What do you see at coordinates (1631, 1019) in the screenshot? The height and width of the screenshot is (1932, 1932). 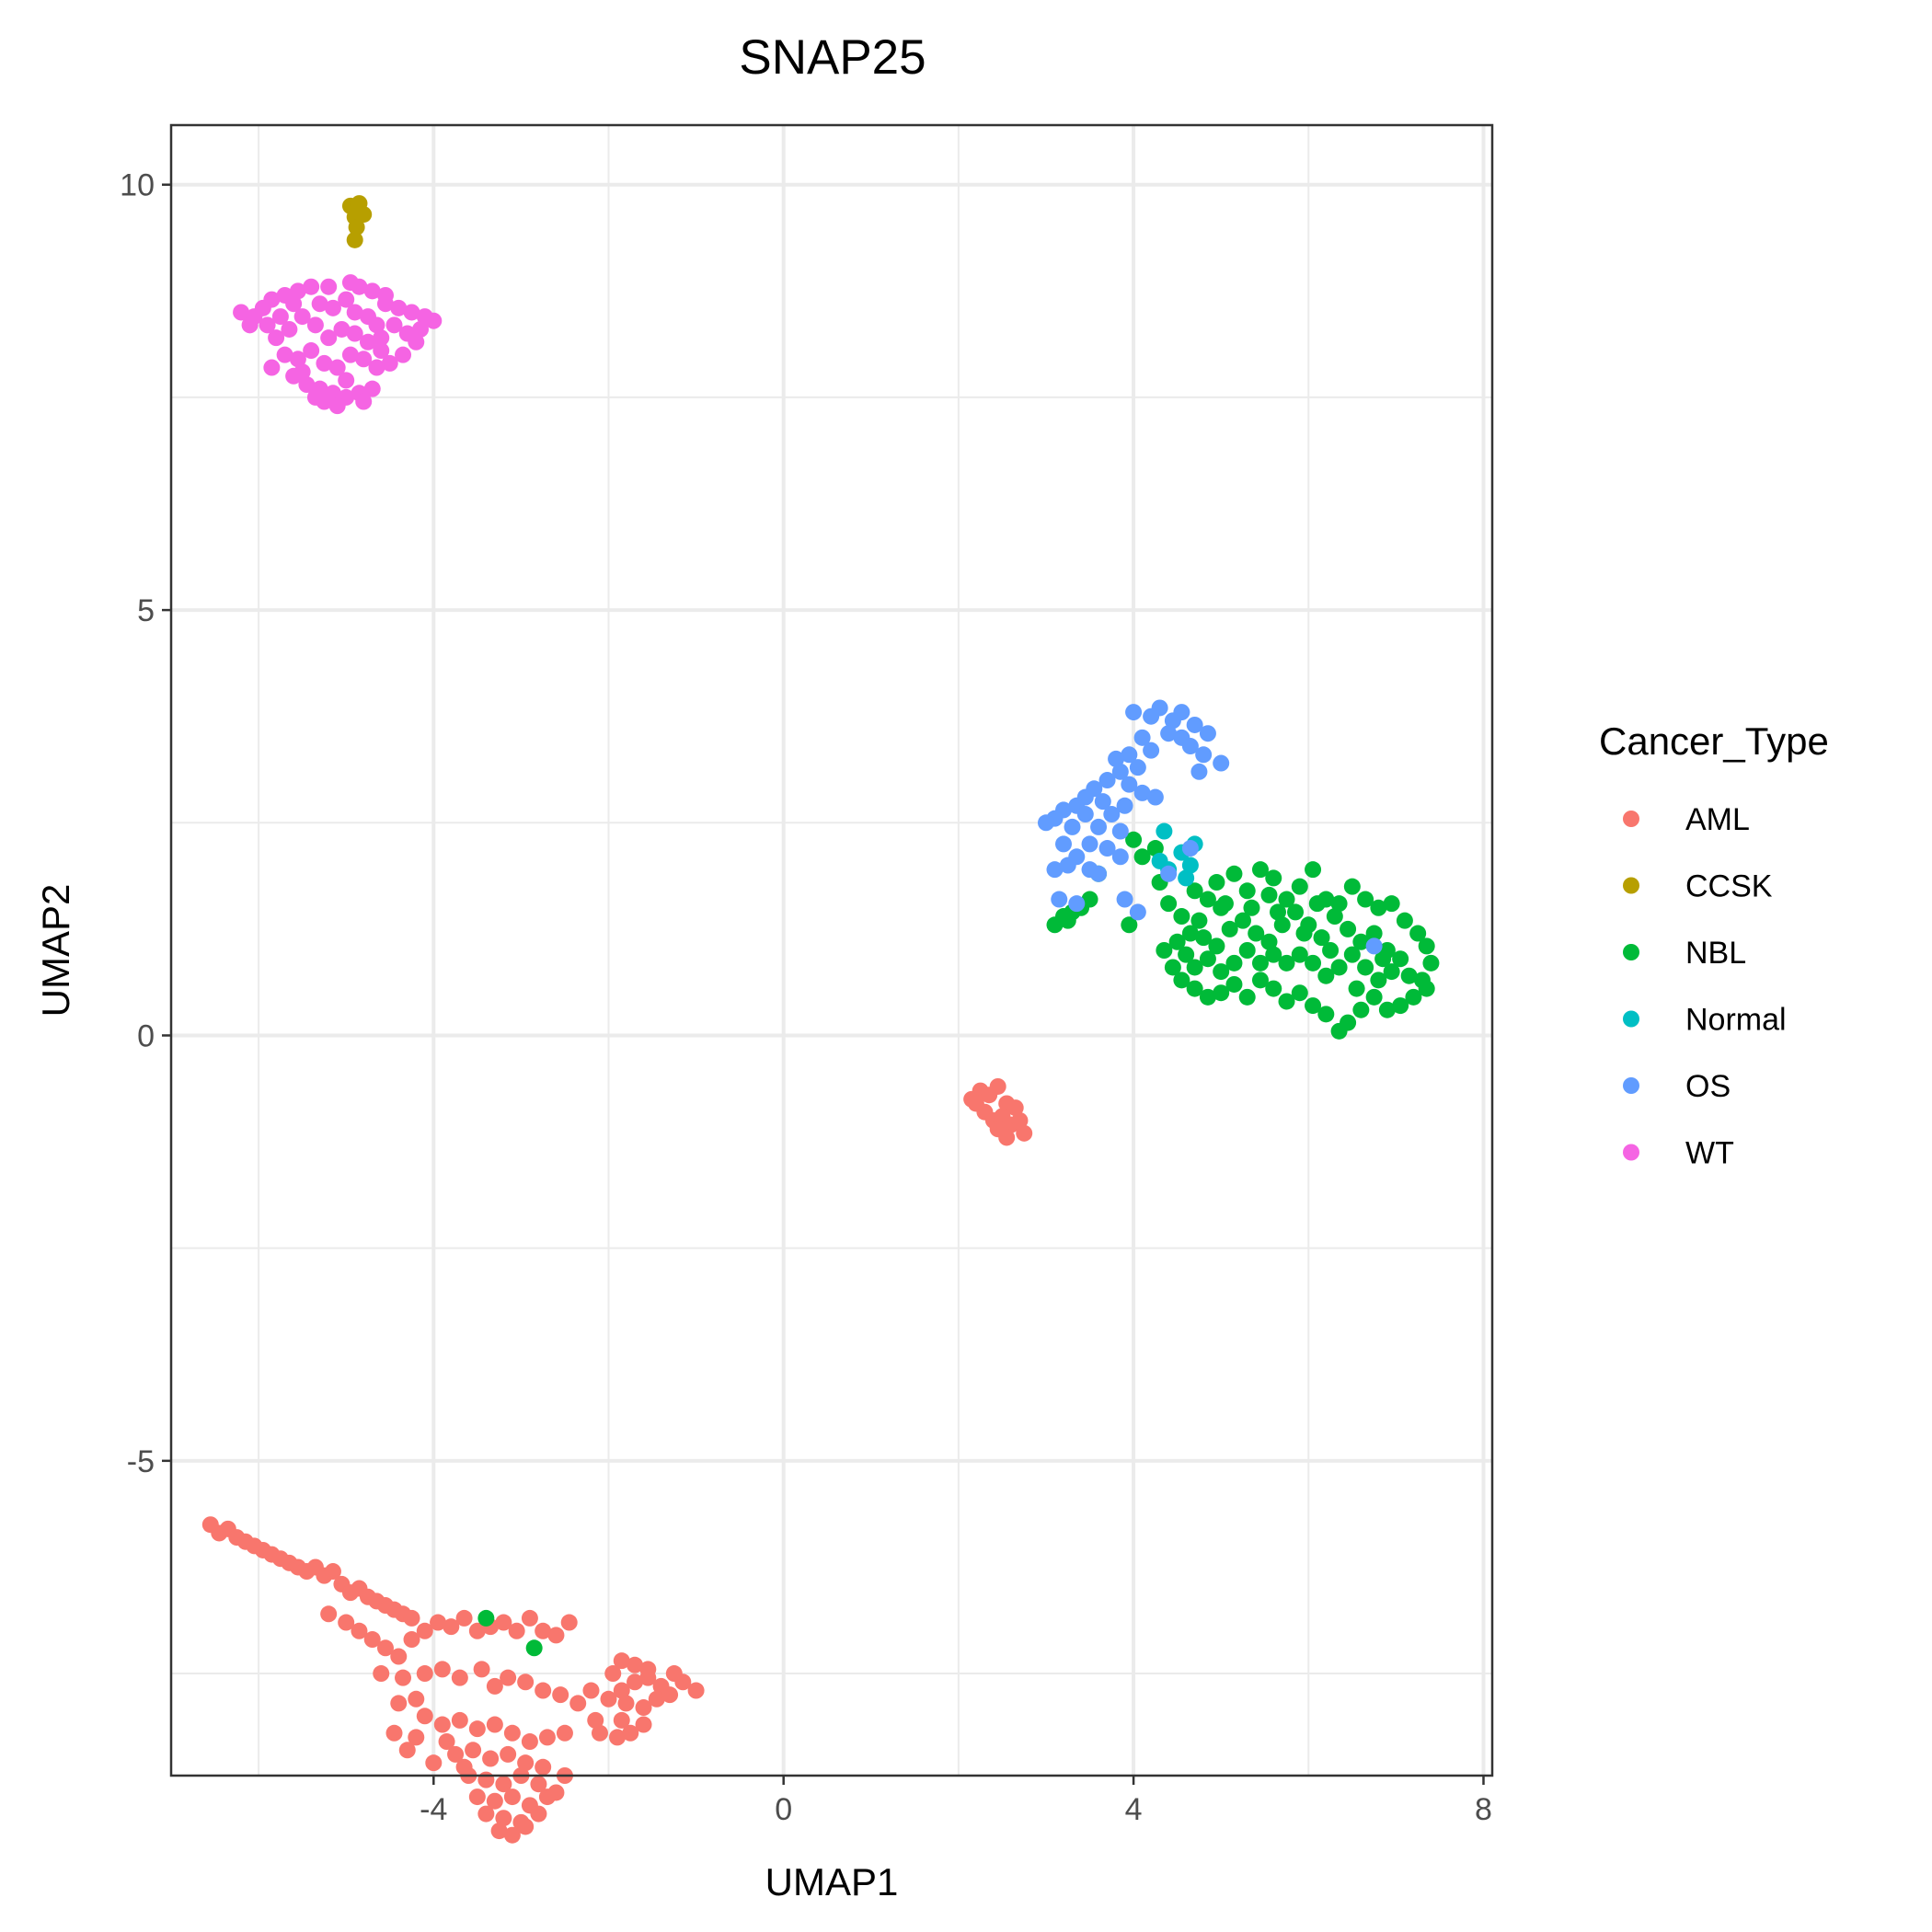 I see `legend-key-normal` at bounding box center [1631, 1019].